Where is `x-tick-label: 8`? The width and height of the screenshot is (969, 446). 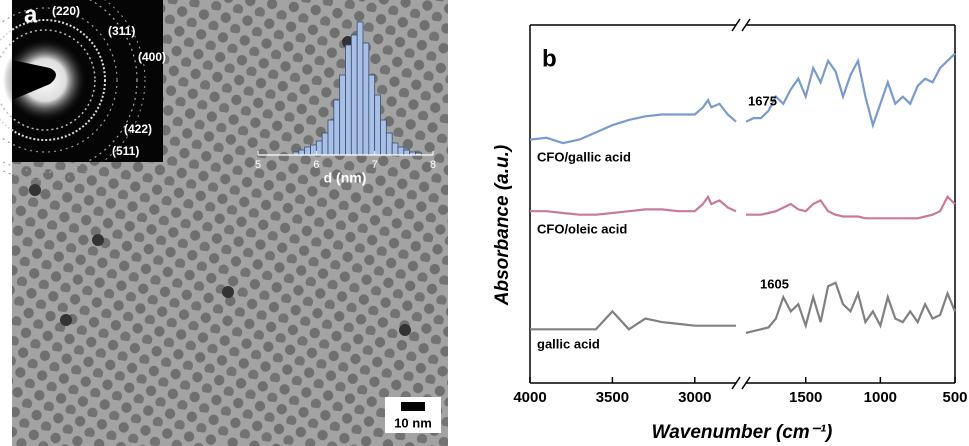 x-tick-label: 8 is located at coordinates (433, 165).